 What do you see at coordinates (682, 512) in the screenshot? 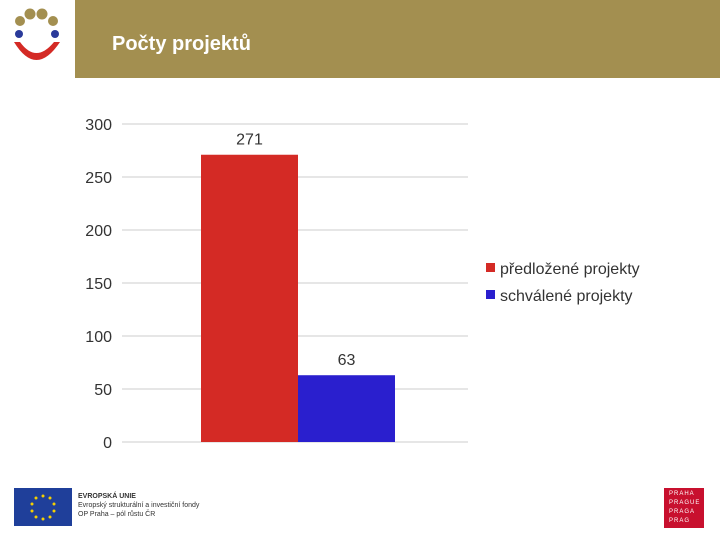
I see `praha-line-3: PRAGA` at bounding box center [682, 512].